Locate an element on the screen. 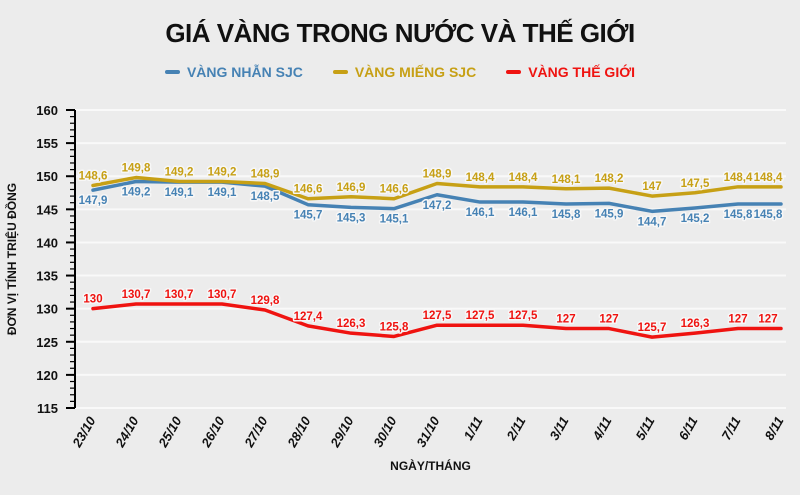 The height and width of the screenshot is (495, 800). data-label: 129,8 is located at coordinates (265, 301).